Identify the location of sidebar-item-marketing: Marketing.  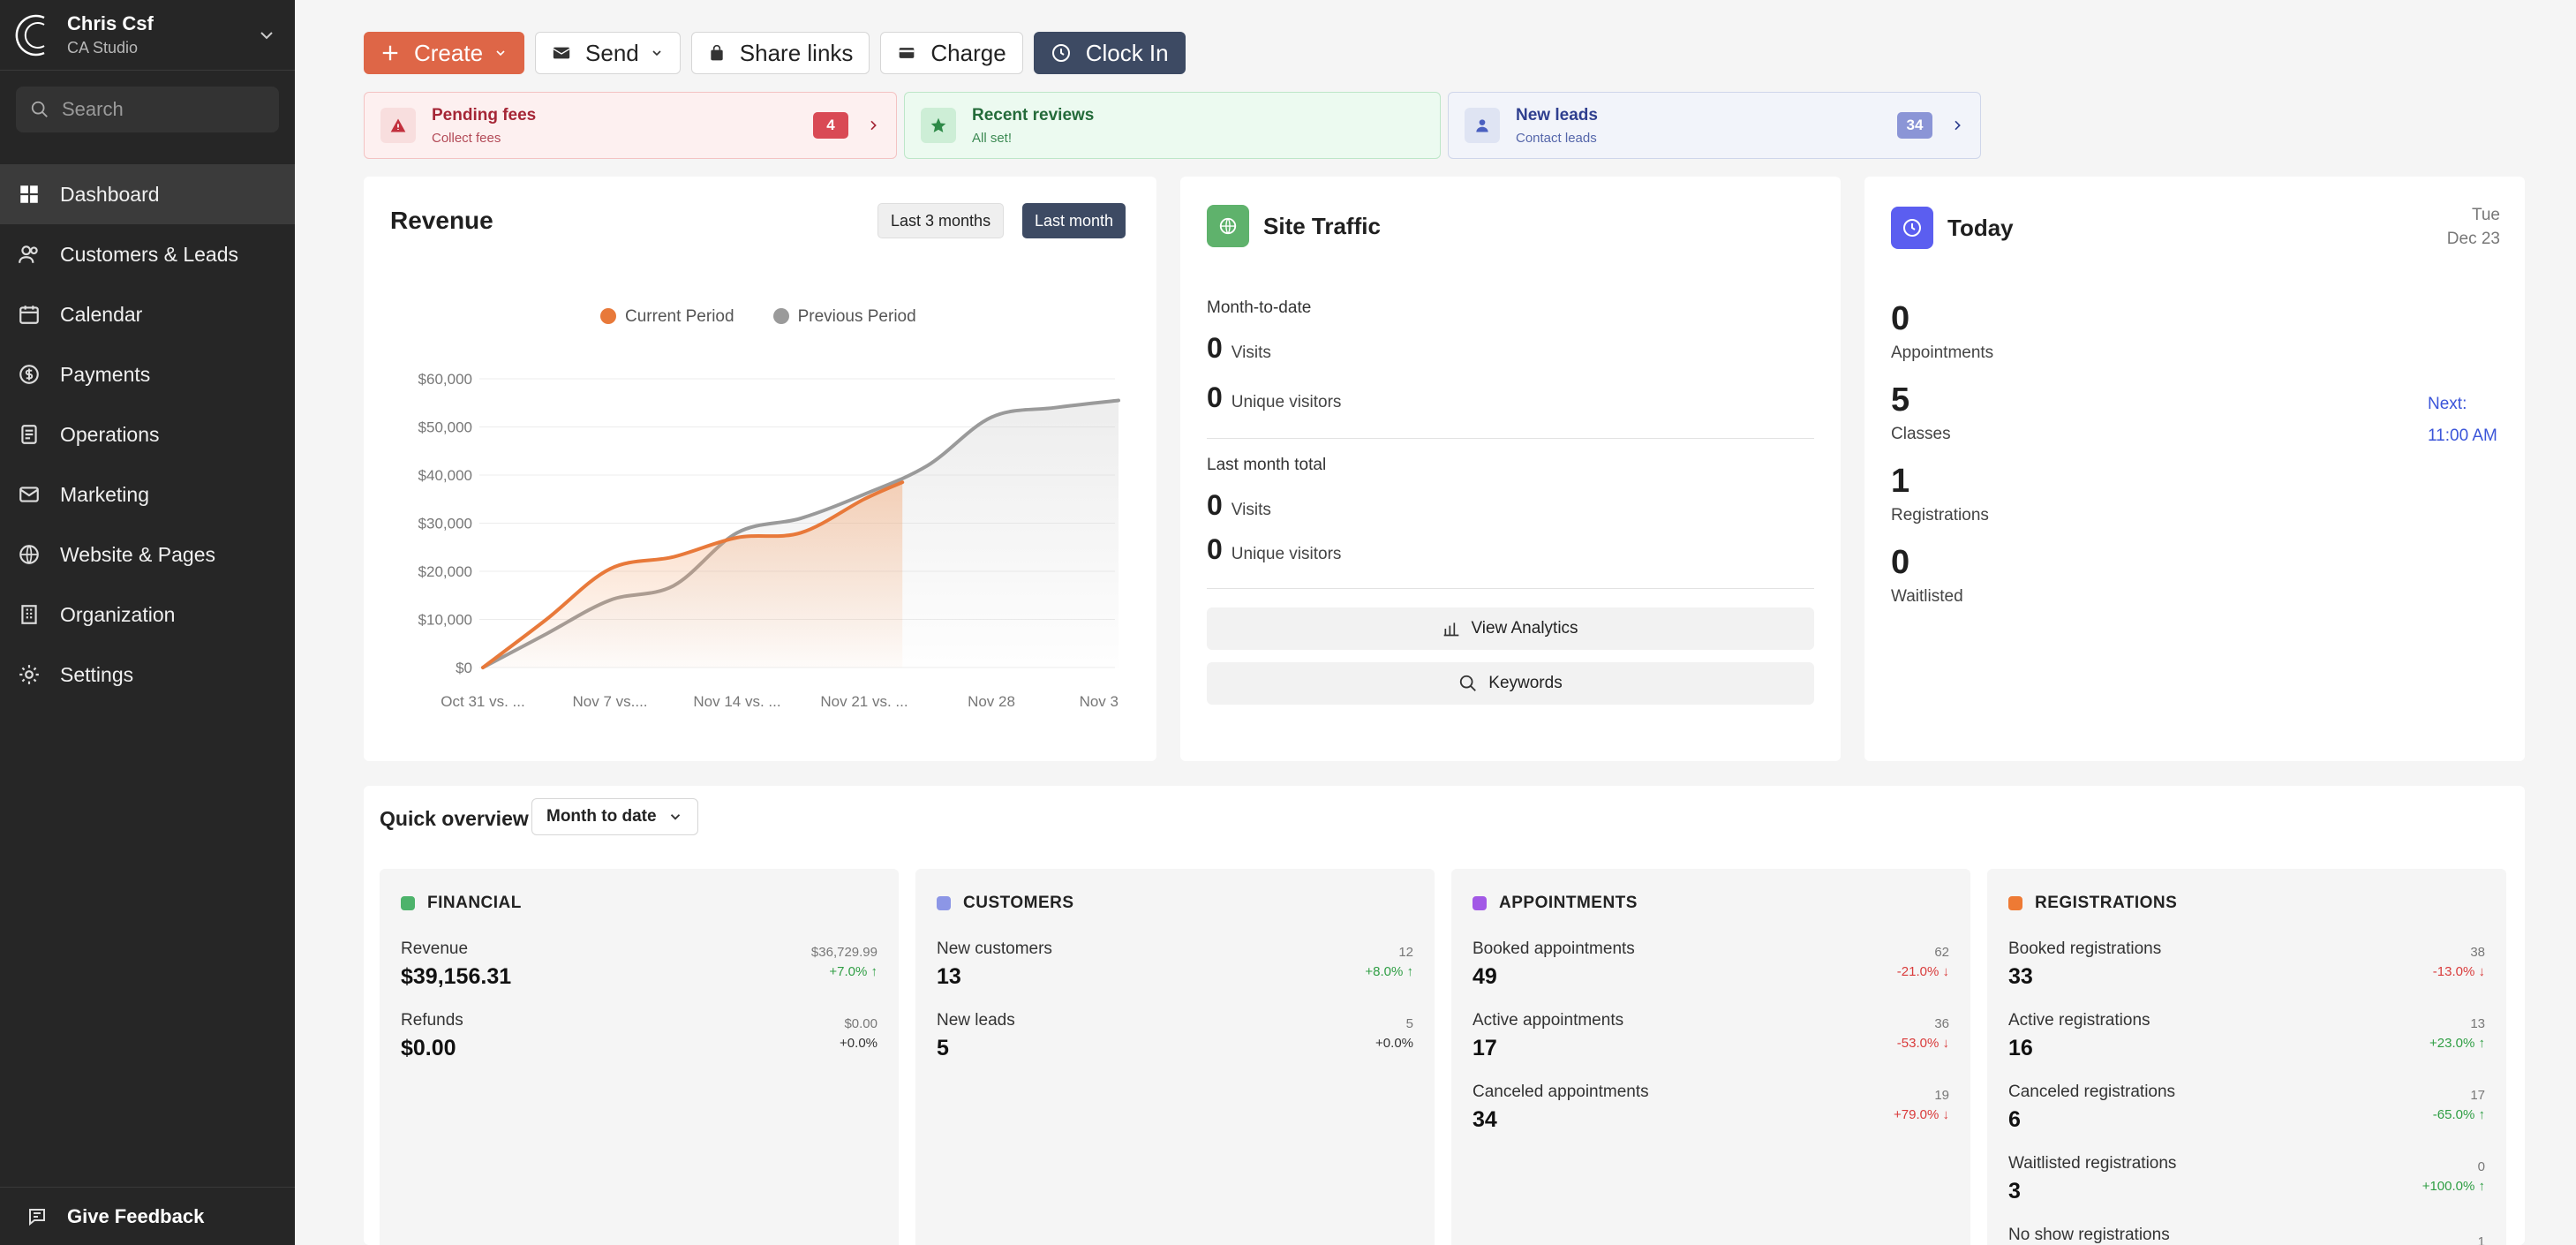
(148, 494).